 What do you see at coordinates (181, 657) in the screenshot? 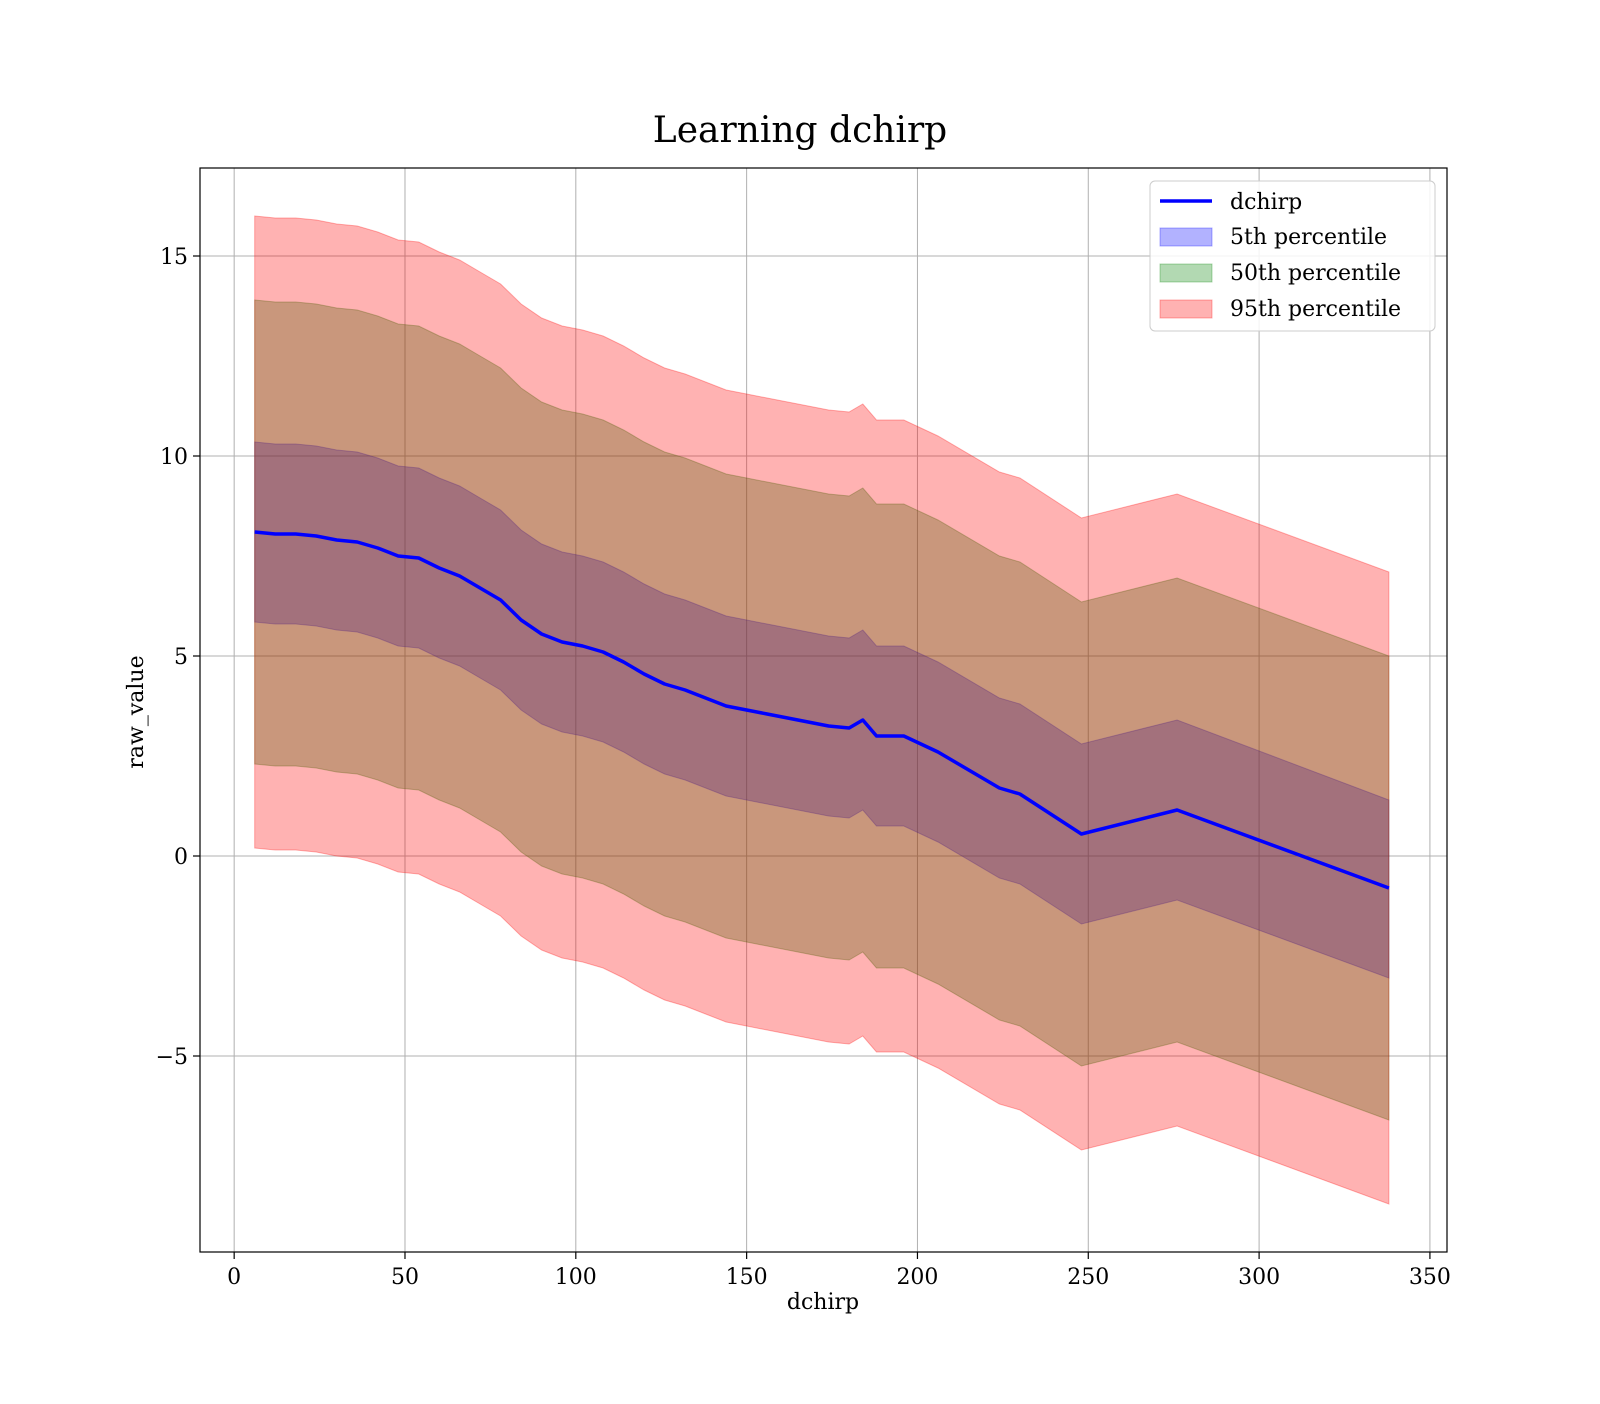
I see `y-tick-label: 5` at bounding box center [181, 657].